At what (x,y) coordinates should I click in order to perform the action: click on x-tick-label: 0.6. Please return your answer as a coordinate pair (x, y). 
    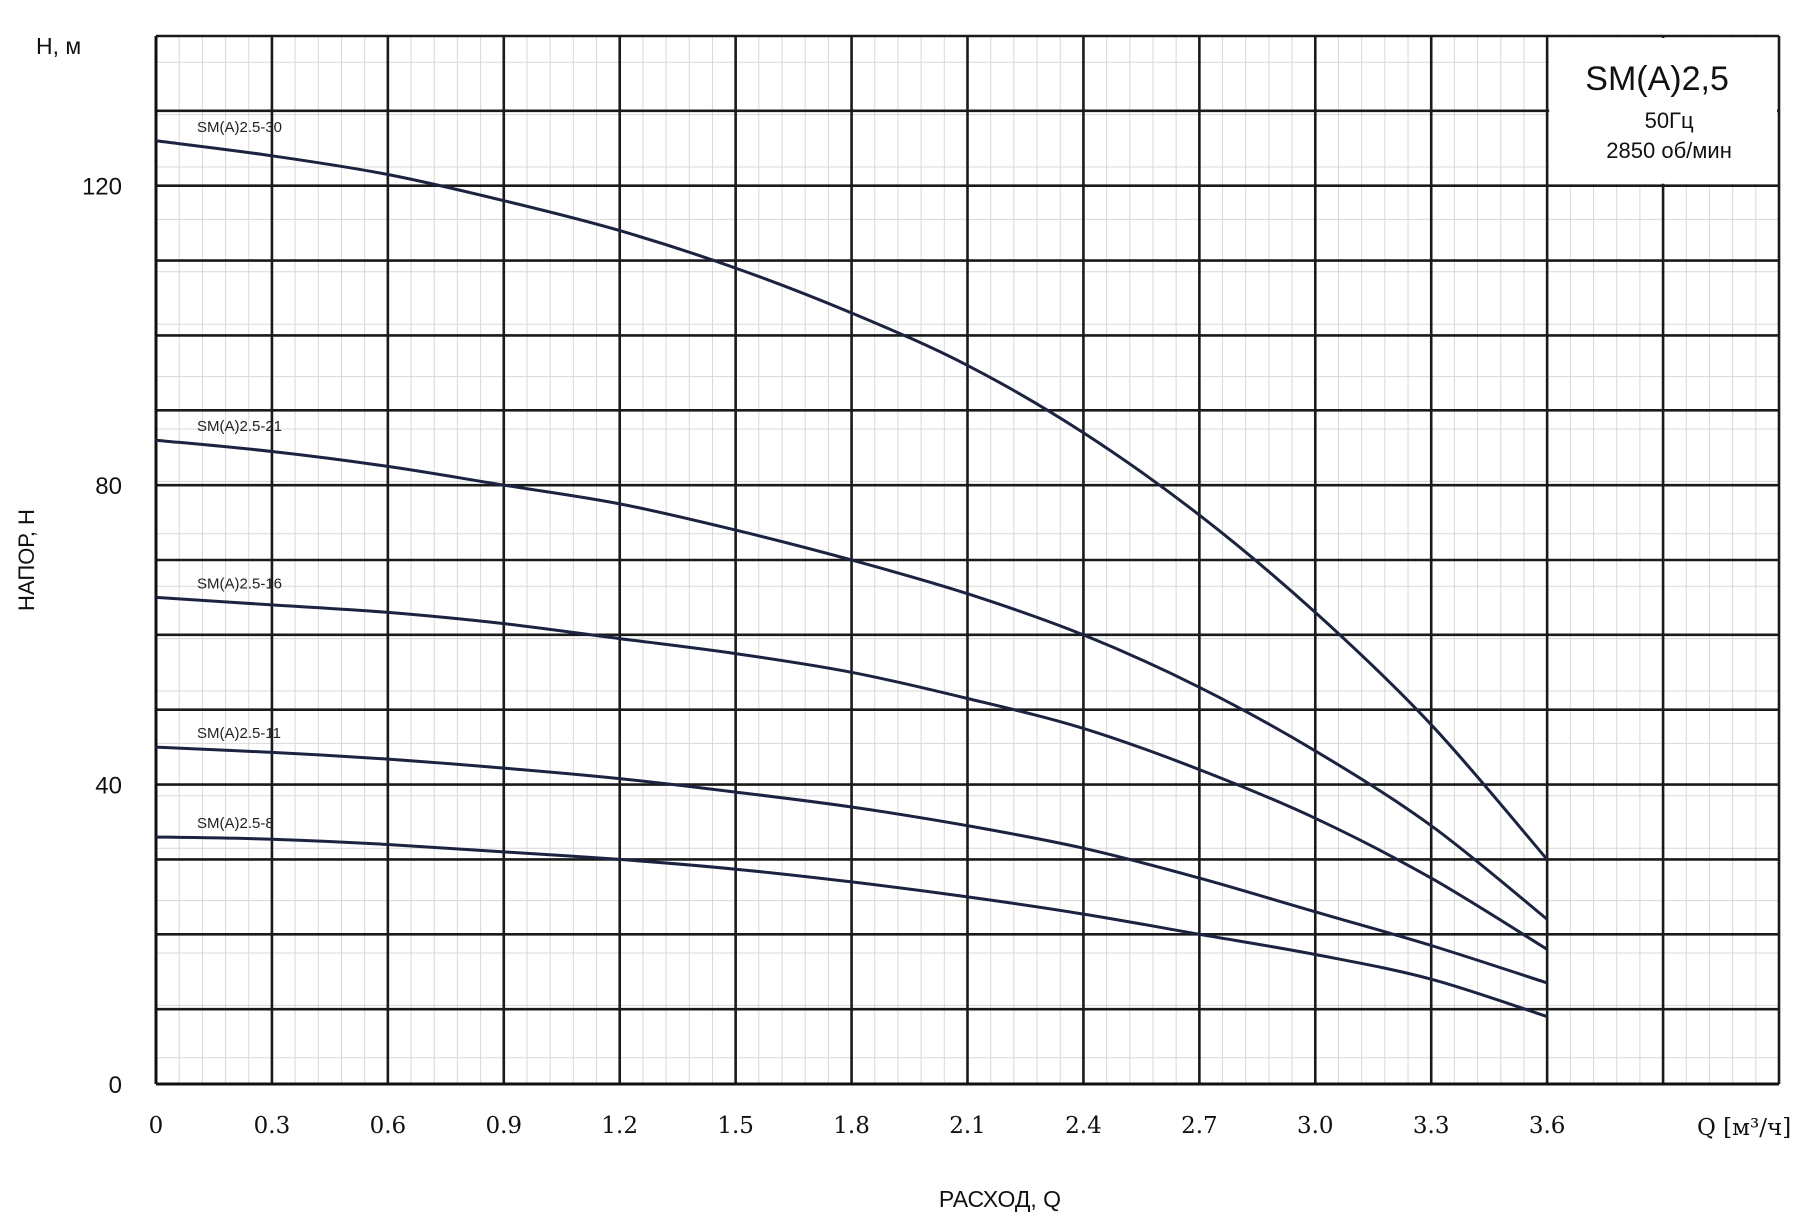
    Looking at the image, I should click on (388, 1126).